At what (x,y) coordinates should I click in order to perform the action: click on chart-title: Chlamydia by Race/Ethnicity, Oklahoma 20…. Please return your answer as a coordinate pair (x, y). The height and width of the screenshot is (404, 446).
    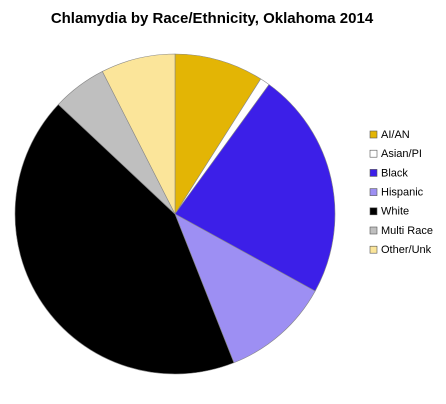
    Looking at the image, I should click on (212, 18).